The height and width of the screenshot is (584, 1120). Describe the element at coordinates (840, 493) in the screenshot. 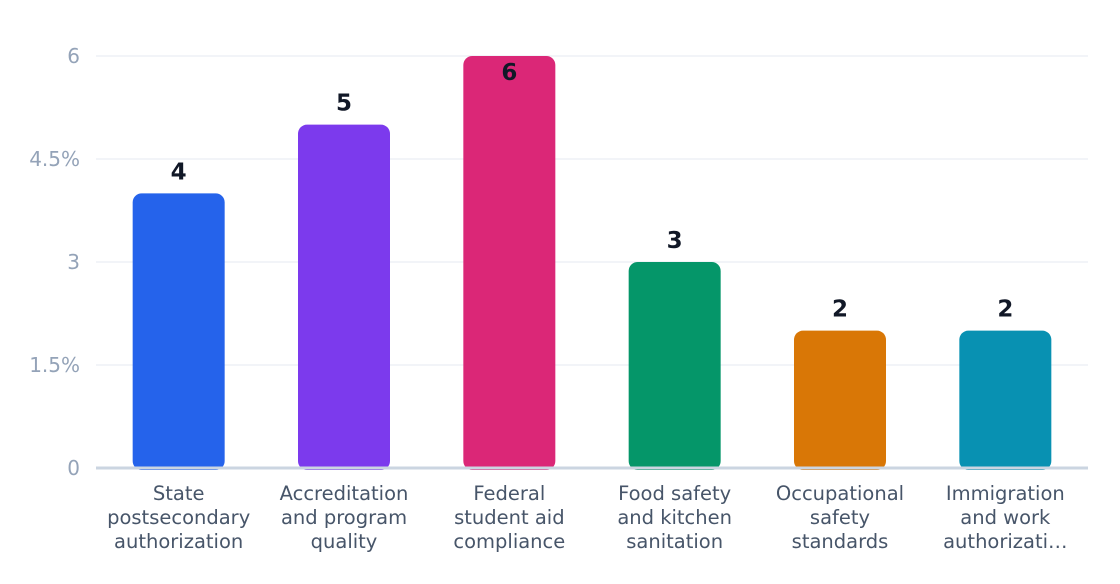

I see `x-tick-label: Occupational` at that location.